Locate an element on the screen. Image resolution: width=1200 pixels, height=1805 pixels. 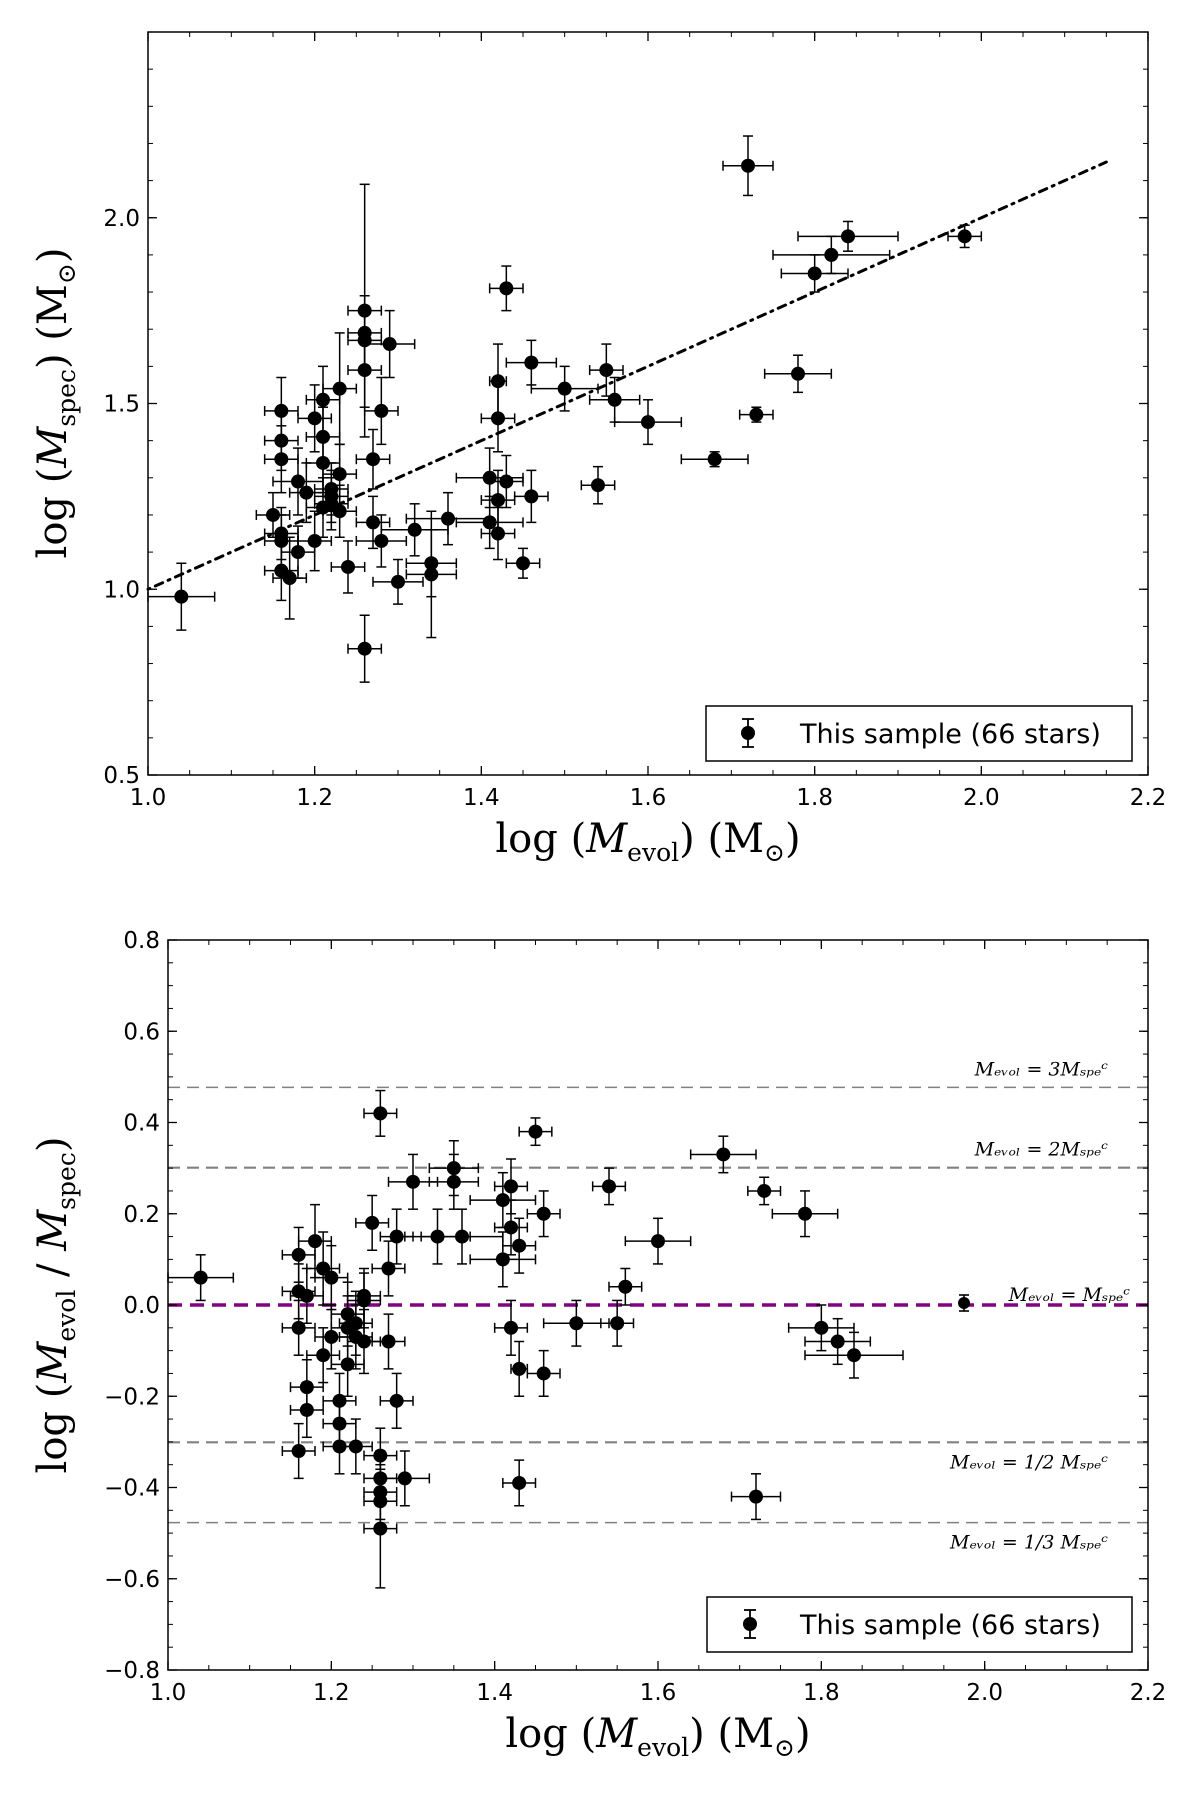
bottom-x-axis-title: log (Mevol) (M⊙) is located at coordinates (657, 1736).